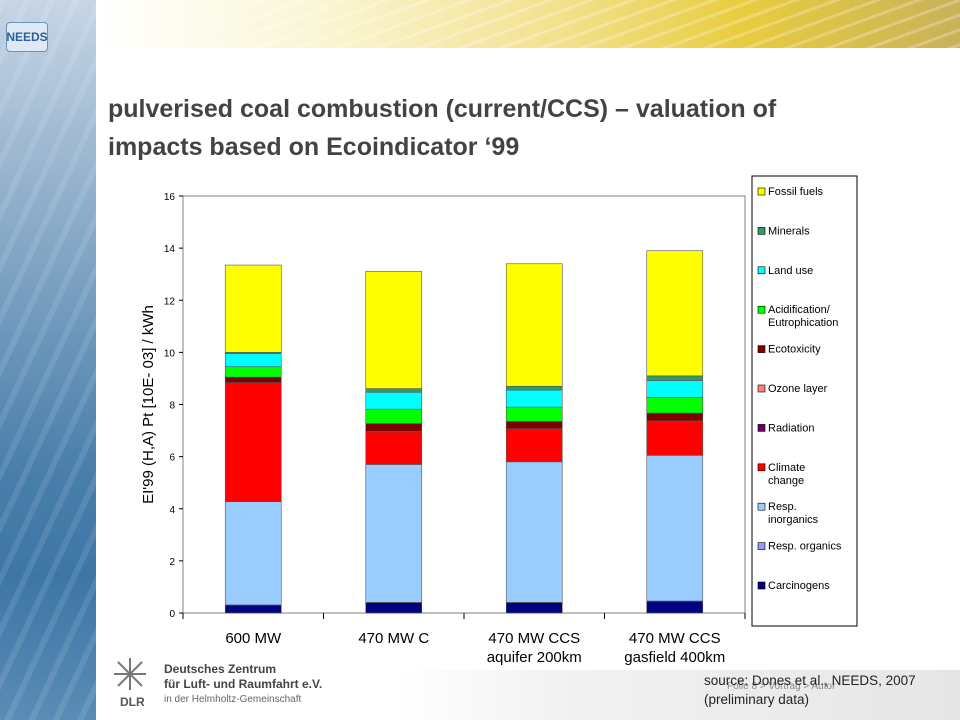 The width and height of the screenshot is (960, 720). I want to click on y-tick-label: 0, so click(172, 614).